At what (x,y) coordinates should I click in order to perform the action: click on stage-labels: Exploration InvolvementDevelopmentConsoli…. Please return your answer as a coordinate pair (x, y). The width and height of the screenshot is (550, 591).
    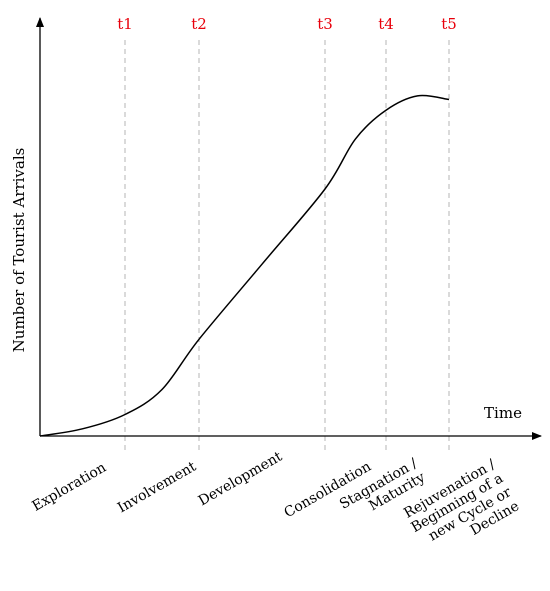
    Looking at the image, I should click on (275, 496).